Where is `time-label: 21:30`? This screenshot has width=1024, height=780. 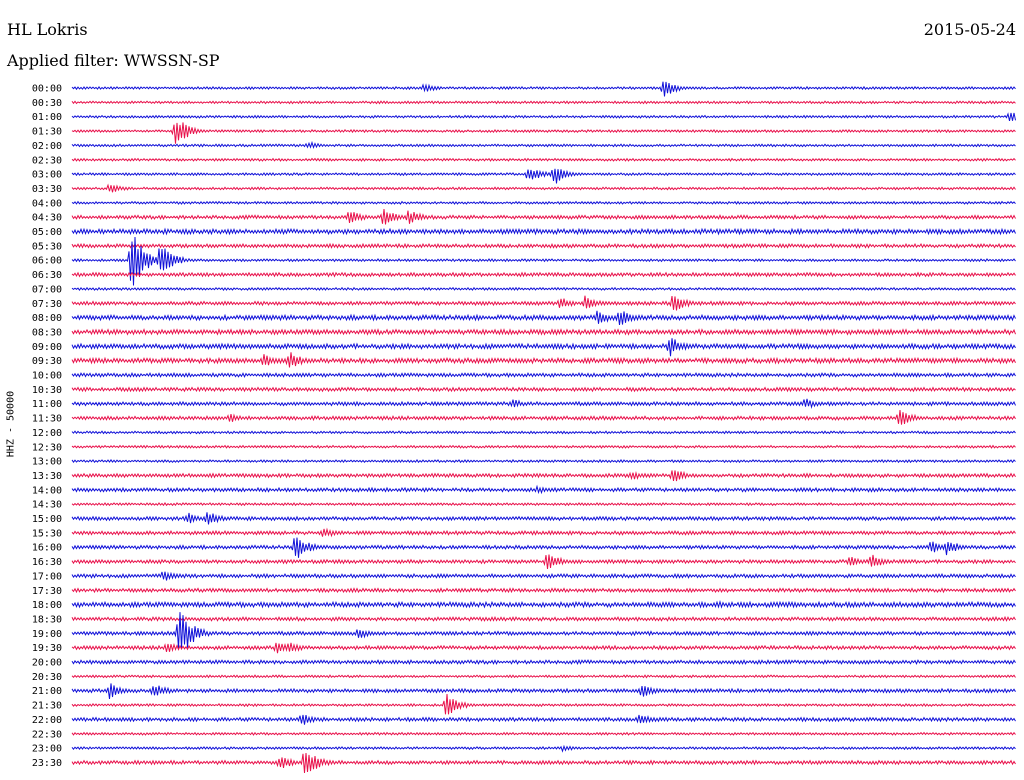 time-label: 21:30 is located at coordinates (47, 706).